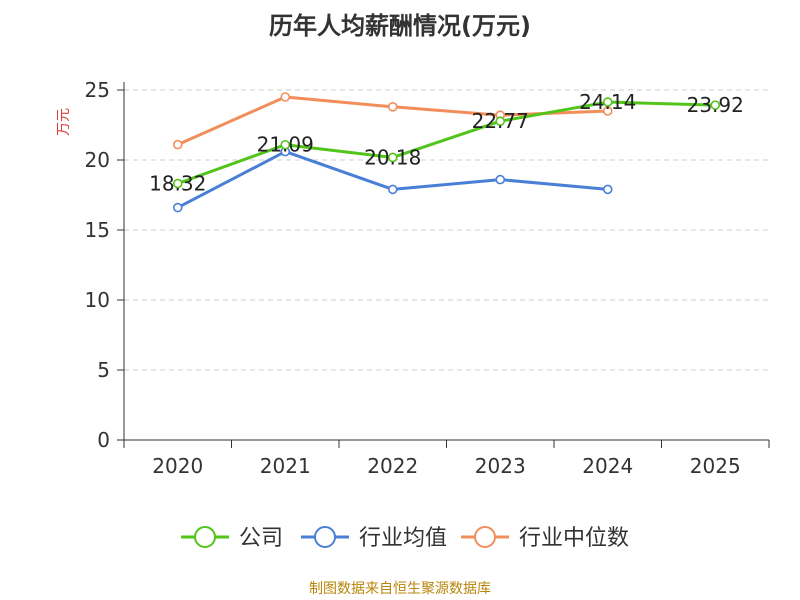 The height and width of the screenshot is (600, 800). What do you see at coordinates (205, 537) in the screenshot?
I see `swatch-company-icon` at bounding box center [205, 537].